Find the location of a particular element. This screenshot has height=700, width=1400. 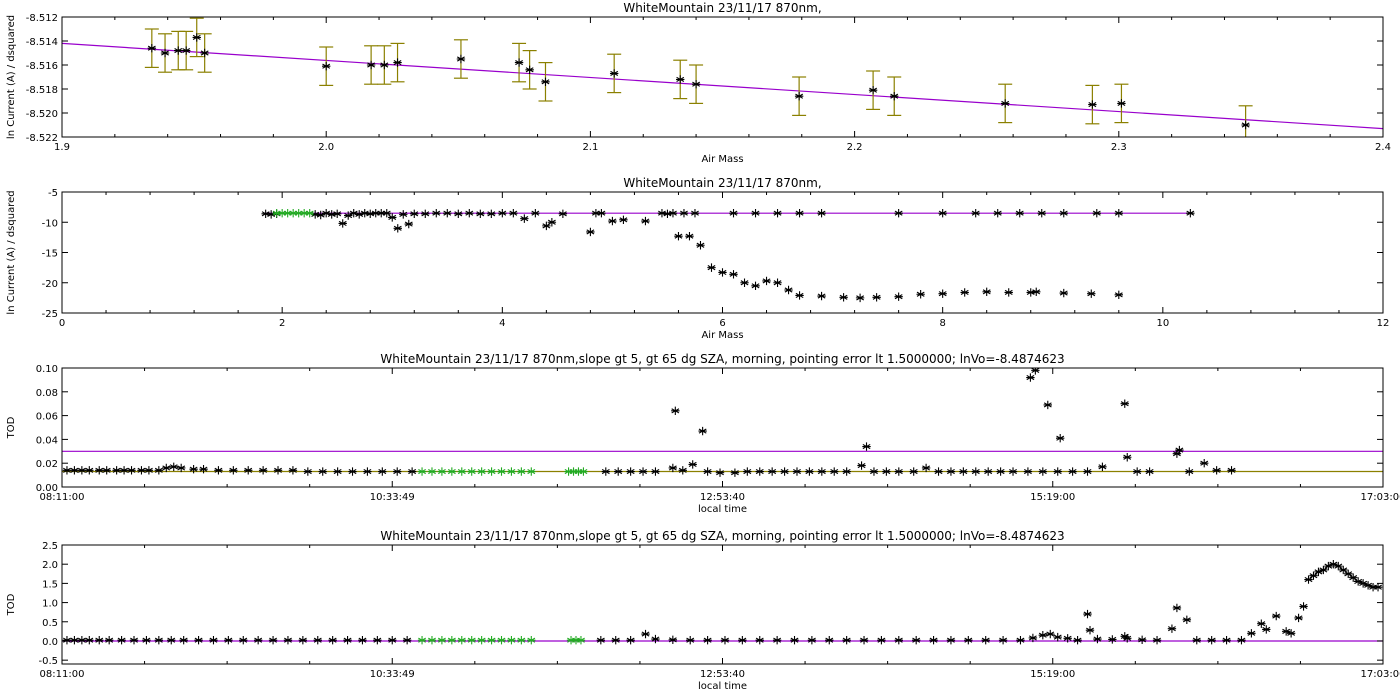

y-tick-label: 0.04 is located at coordinates (47, 440).